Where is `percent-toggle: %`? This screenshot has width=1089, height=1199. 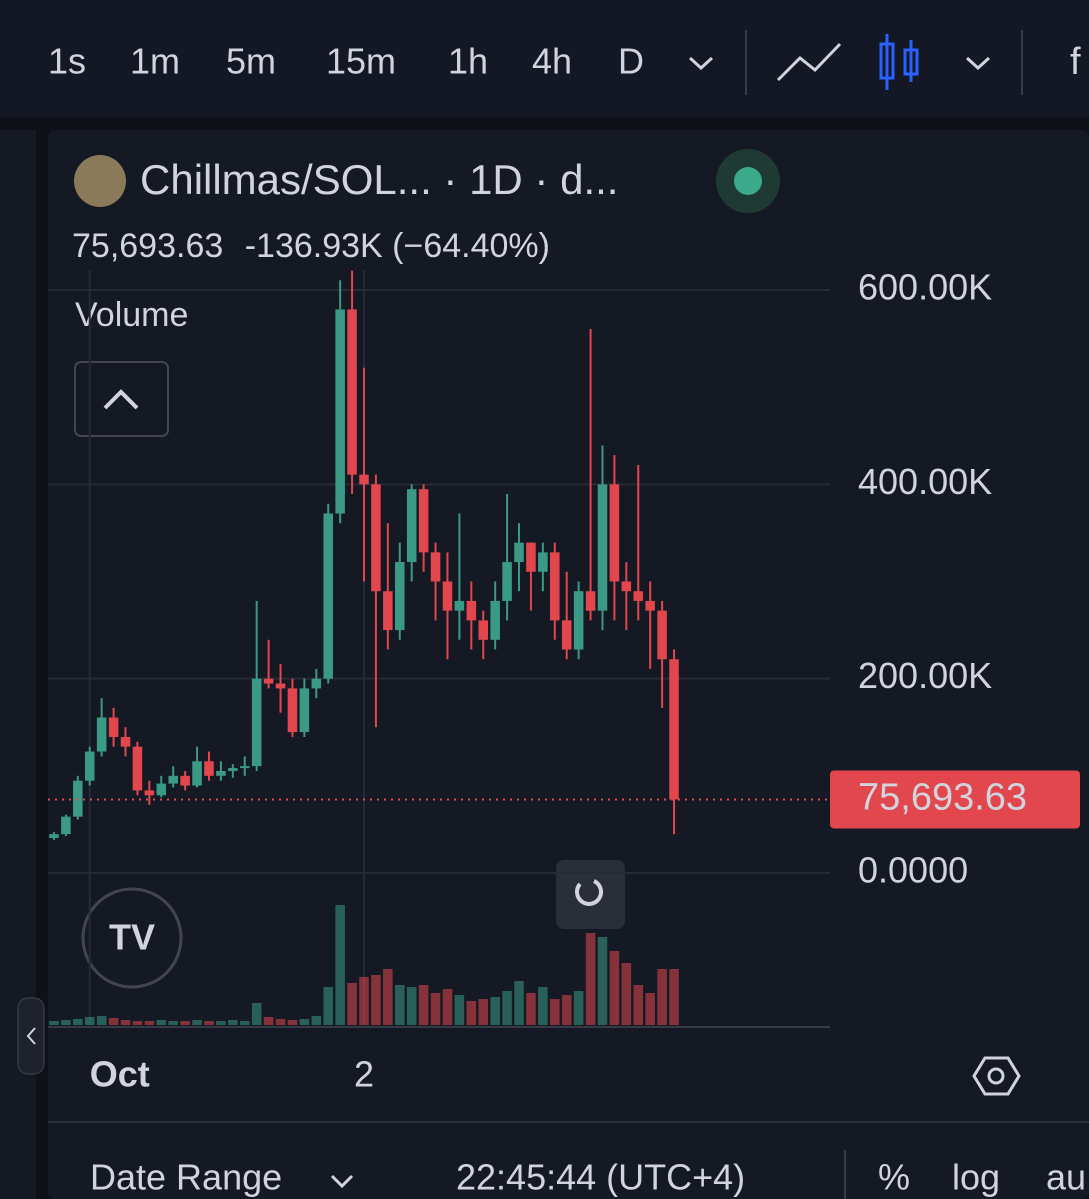
percent-toggle: % is located at coordinates (894, 1177).